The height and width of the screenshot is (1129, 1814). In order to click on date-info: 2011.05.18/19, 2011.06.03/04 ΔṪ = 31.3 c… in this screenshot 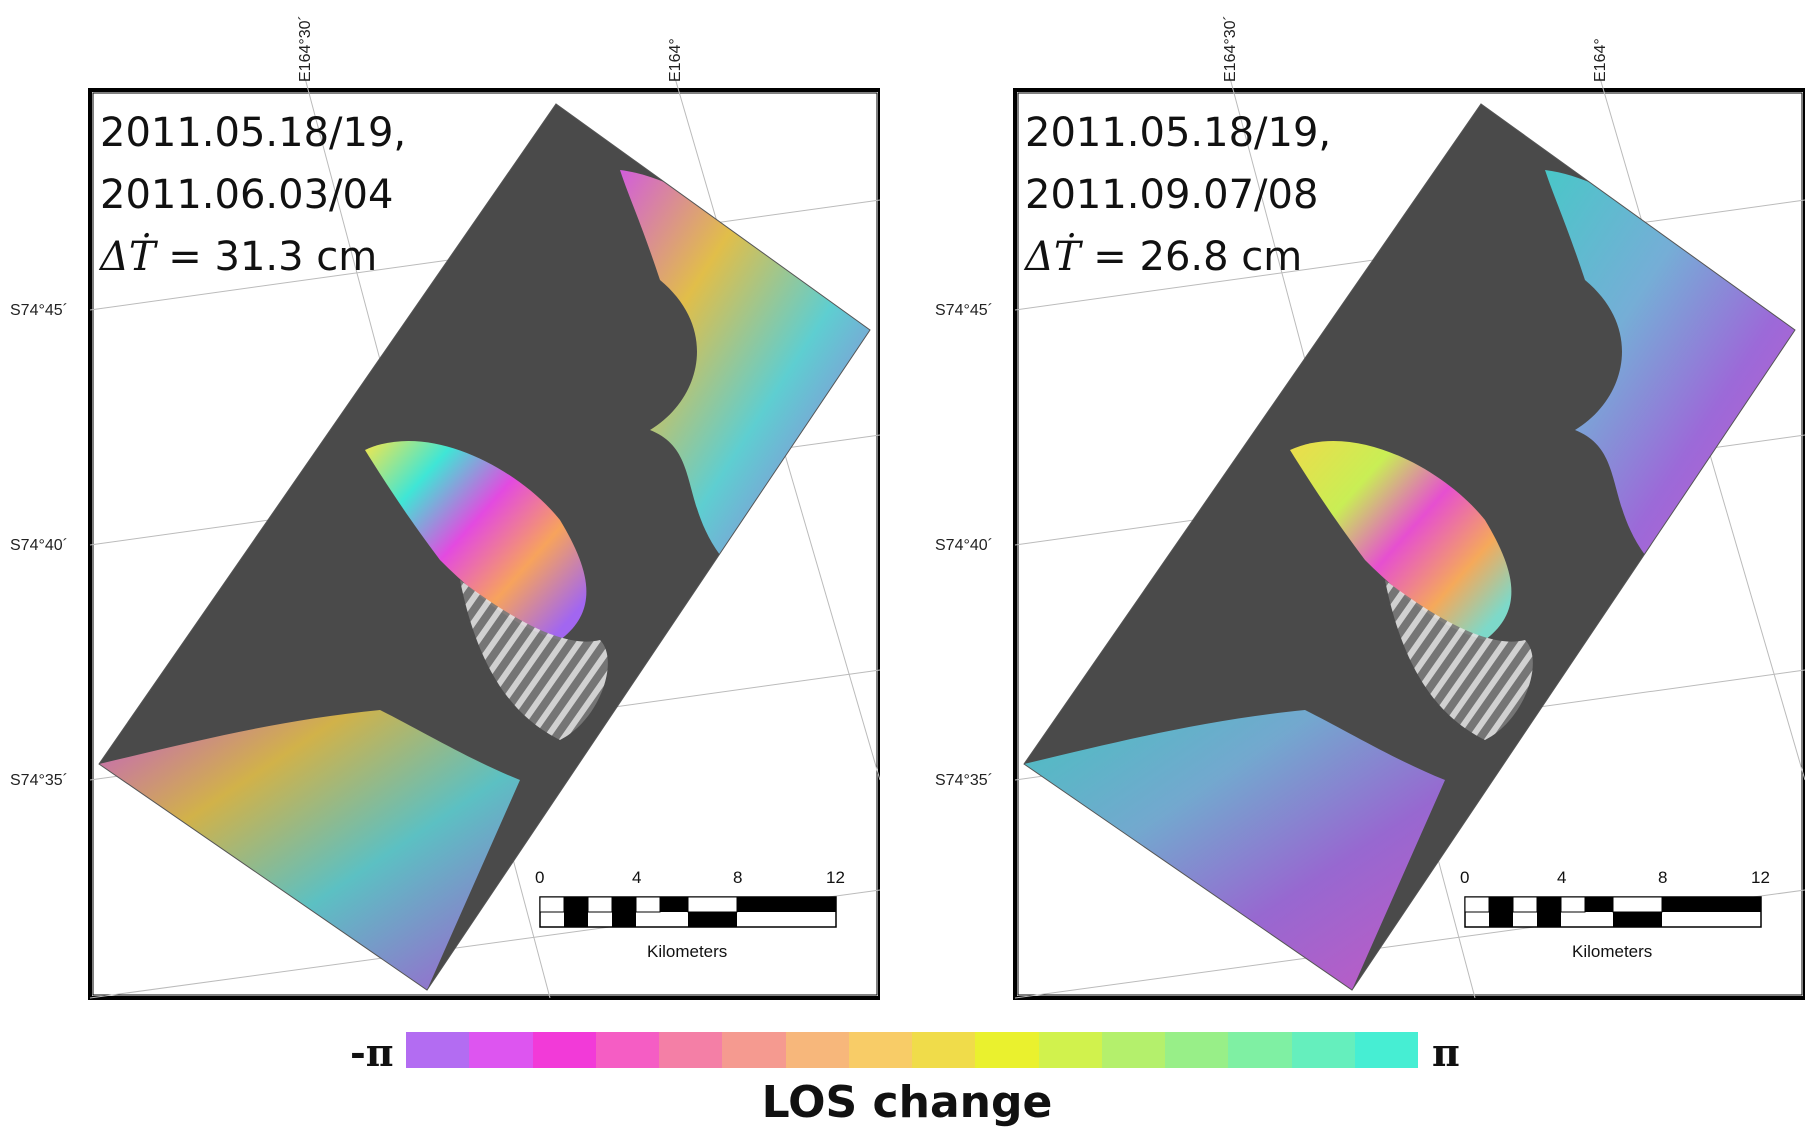, I will do `click(253, 195)`.